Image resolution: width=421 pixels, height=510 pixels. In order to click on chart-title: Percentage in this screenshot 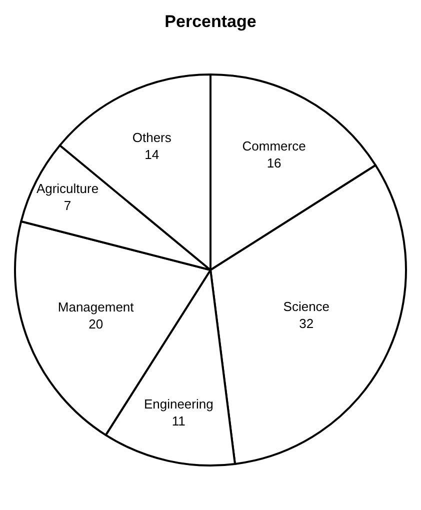, I will do `click(210, 22)`.